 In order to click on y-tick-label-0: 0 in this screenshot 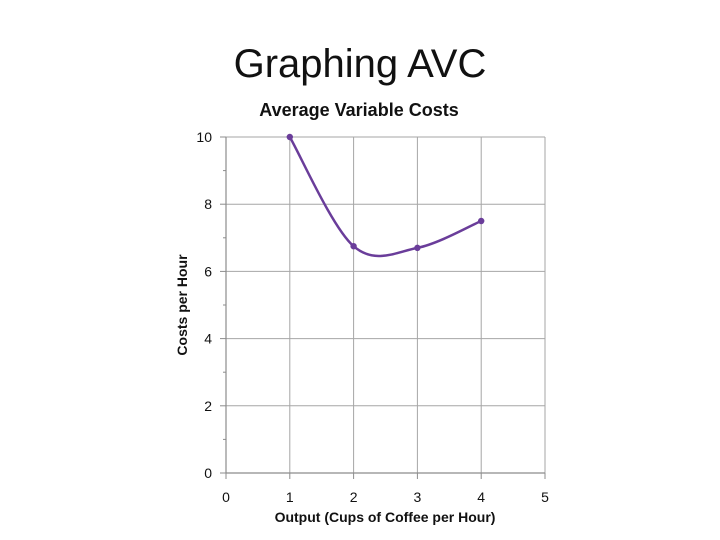, I will do `click(208, 473)`.